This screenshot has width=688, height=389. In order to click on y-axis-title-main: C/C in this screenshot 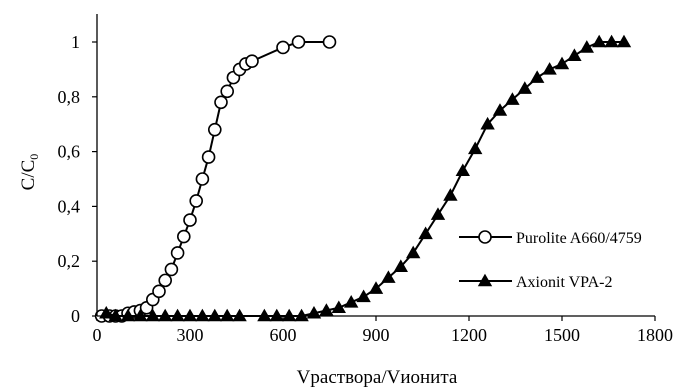, I will do `click(28, 175)`.